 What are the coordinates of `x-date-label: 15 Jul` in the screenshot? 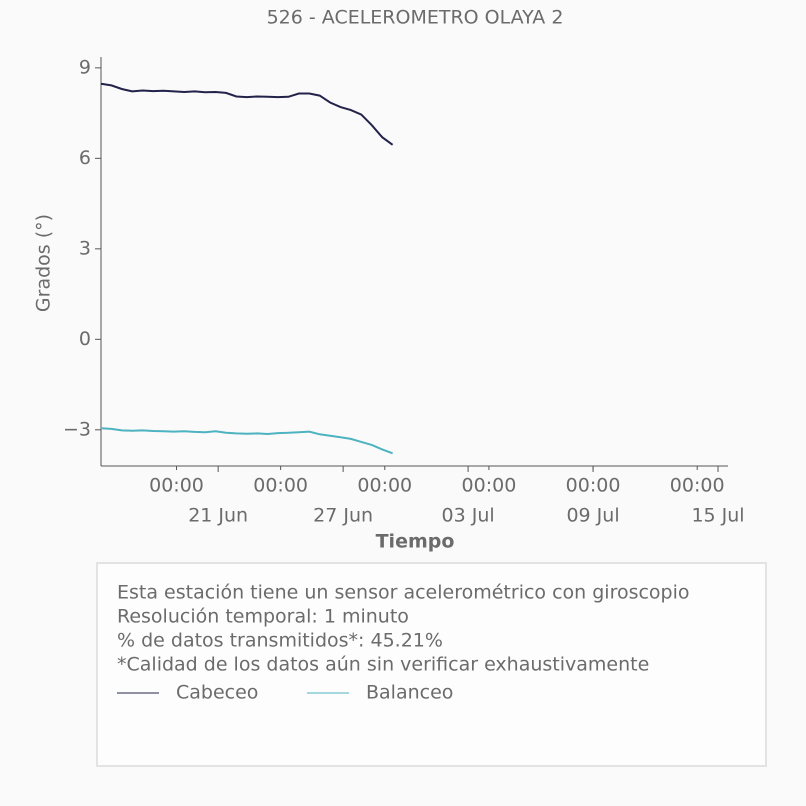 It's located at (717, 516).